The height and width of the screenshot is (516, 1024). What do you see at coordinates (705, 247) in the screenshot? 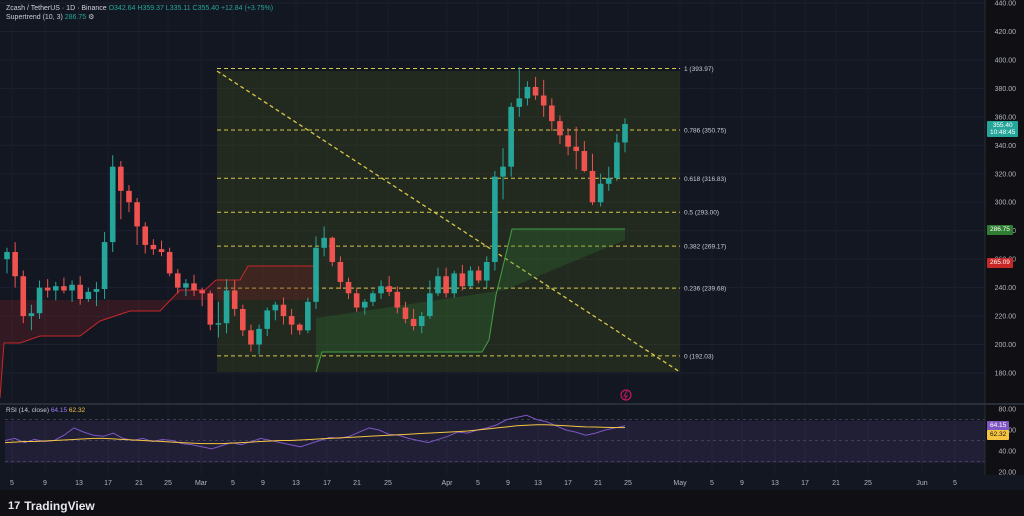
I see `fib-level-label: 0.382 (269.17)` at bounding box center [705, 247].